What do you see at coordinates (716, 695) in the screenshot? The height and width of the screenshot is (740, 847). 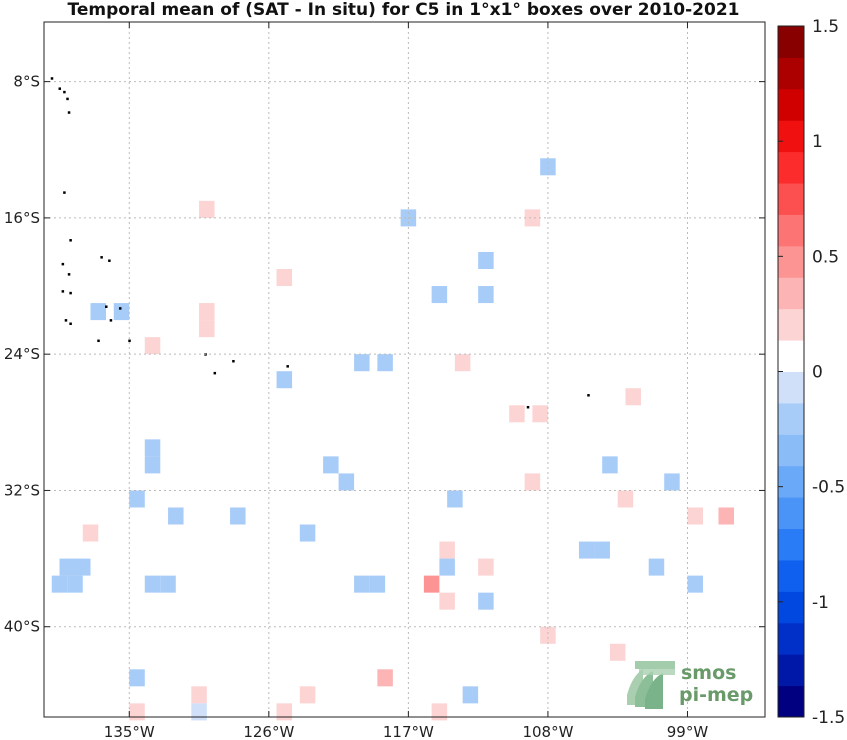 I see `logo-text-line2: pi-mep` at bounding box center [716, 695].